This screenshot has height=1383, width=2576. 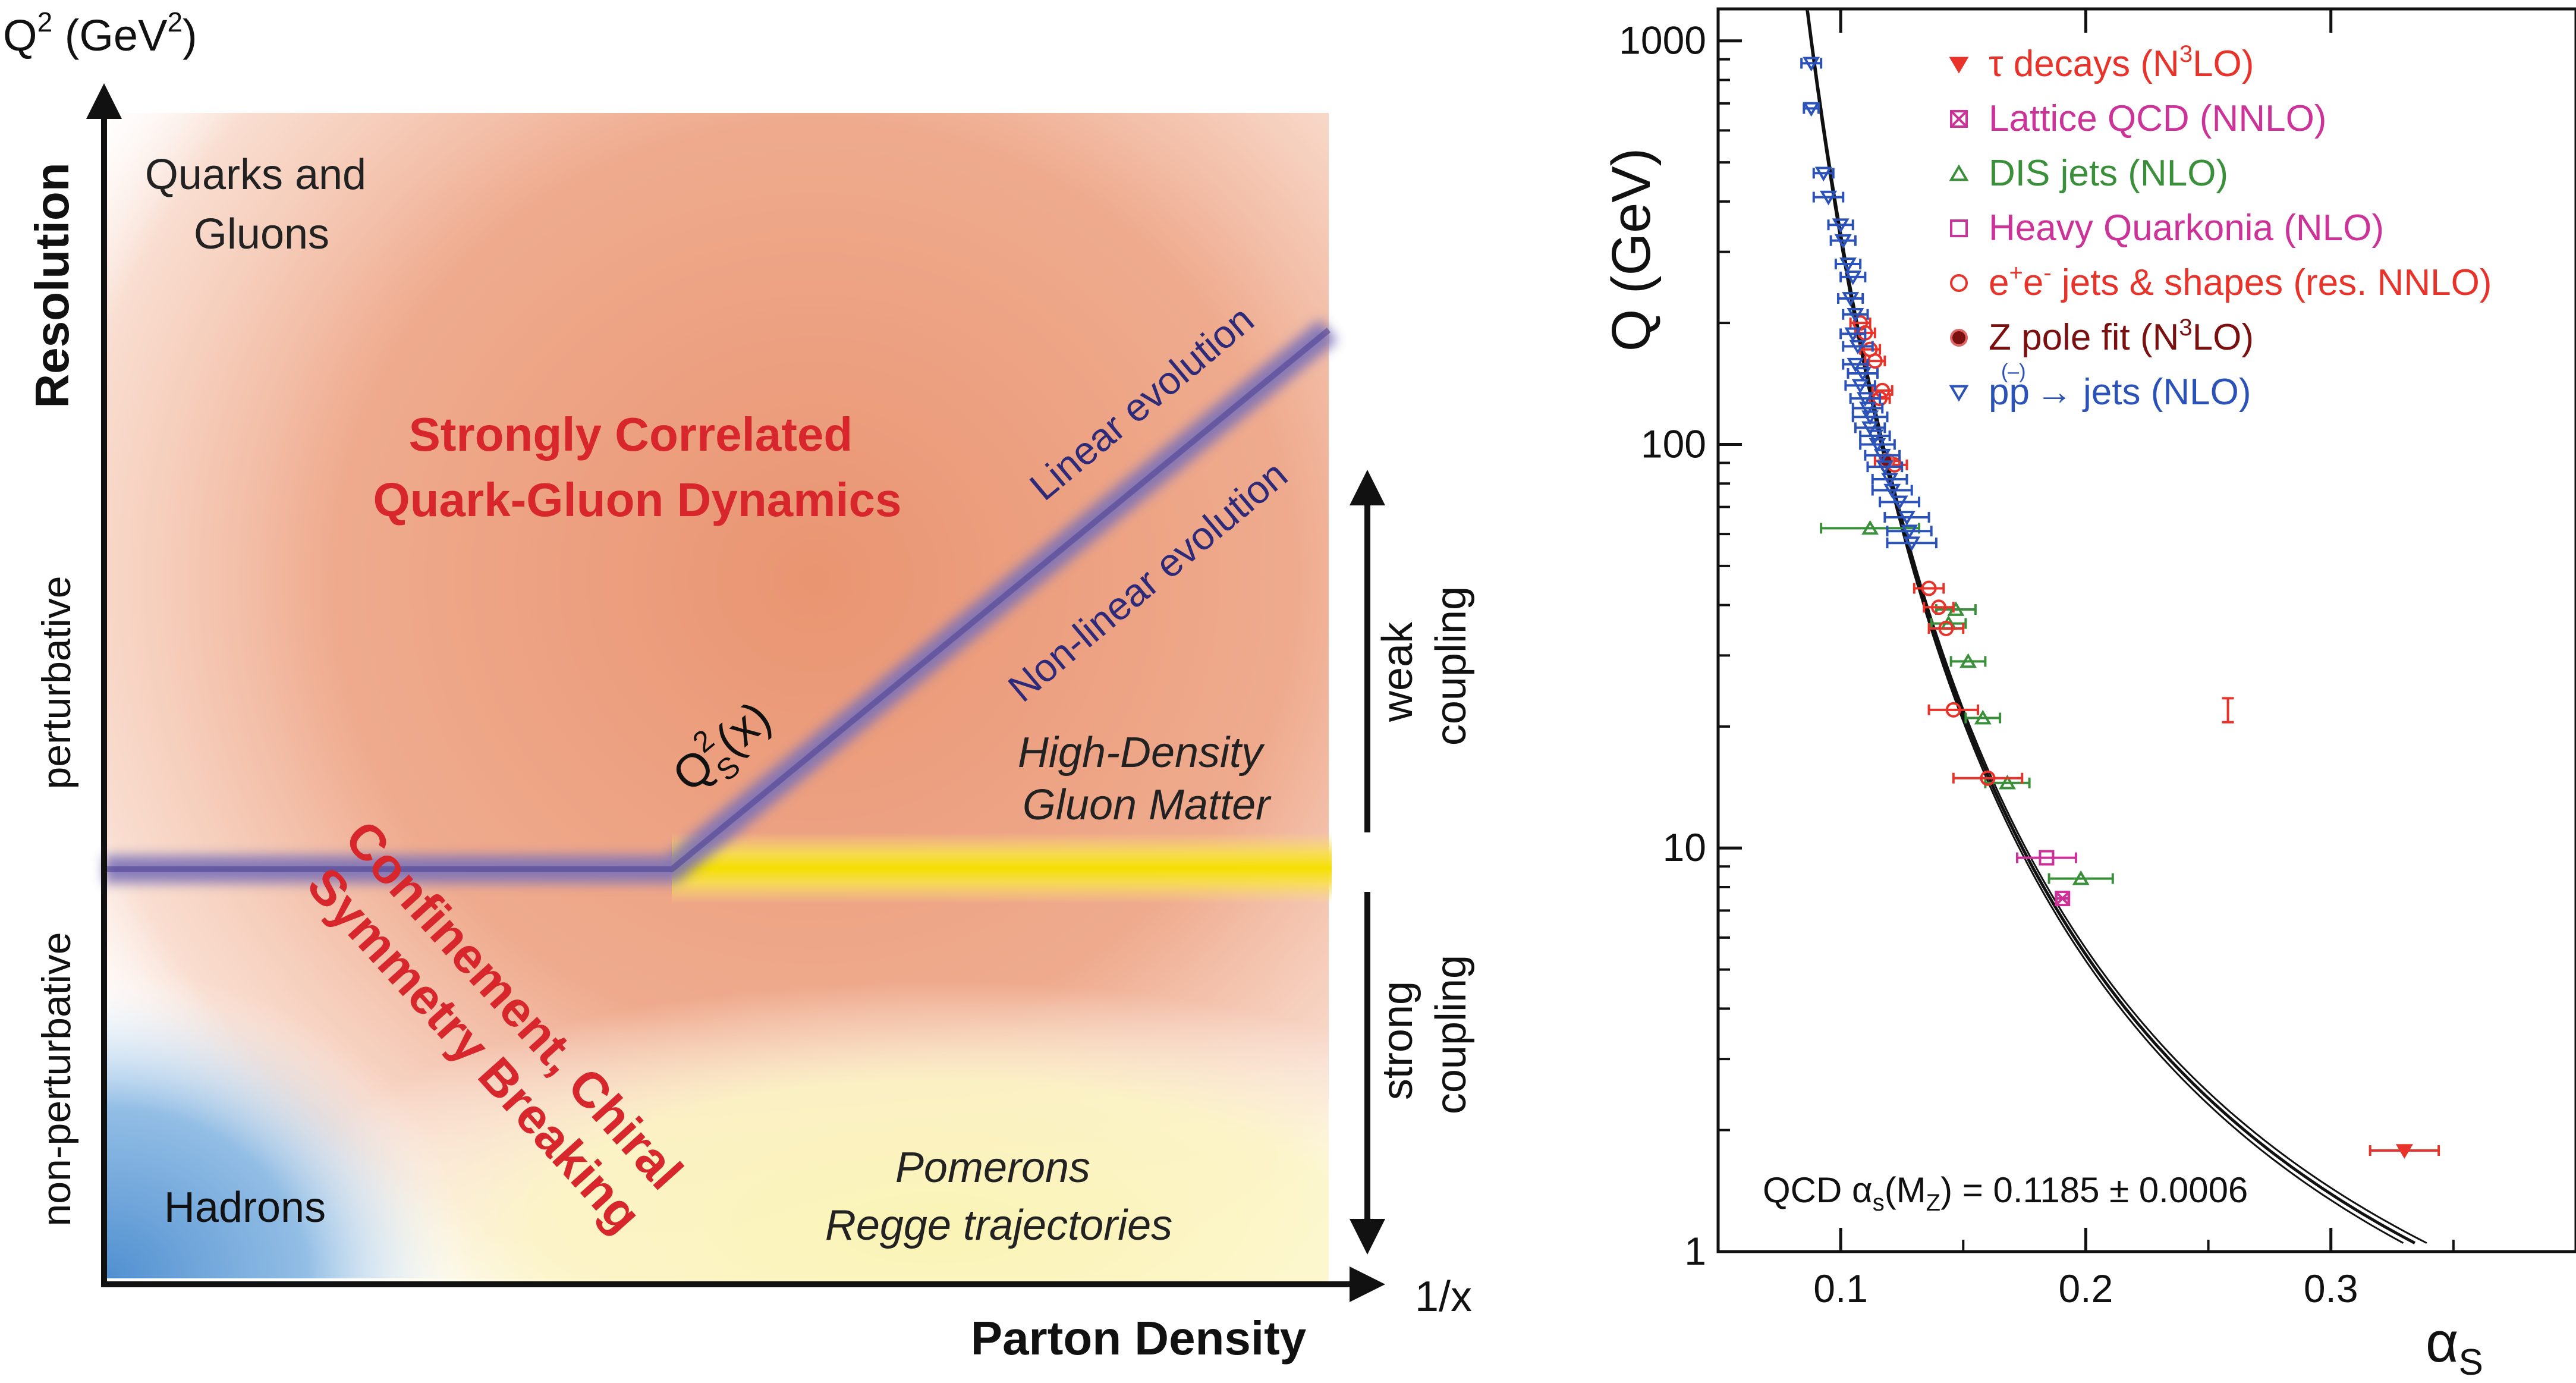 What do you see at coordinates (56, 683) in the screenshot?
I see `perturbative-label: perturbative` at bounding box center [56, 683].